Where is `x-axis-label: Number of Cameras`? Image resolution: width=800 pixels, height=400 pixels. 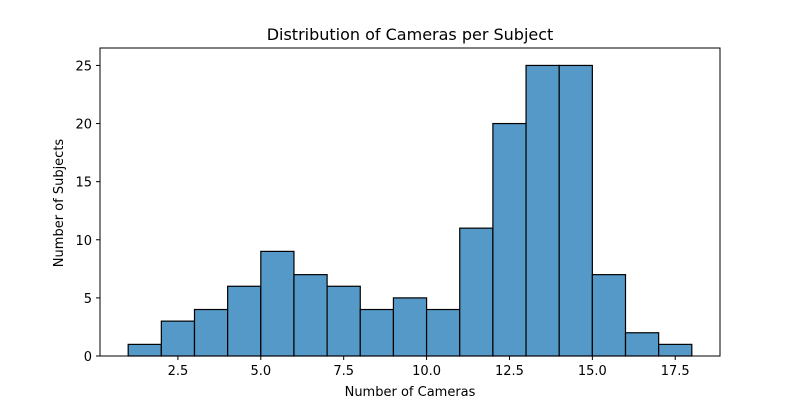
x-axis-label: Number of Cameras is located at coordinates (410, 392).